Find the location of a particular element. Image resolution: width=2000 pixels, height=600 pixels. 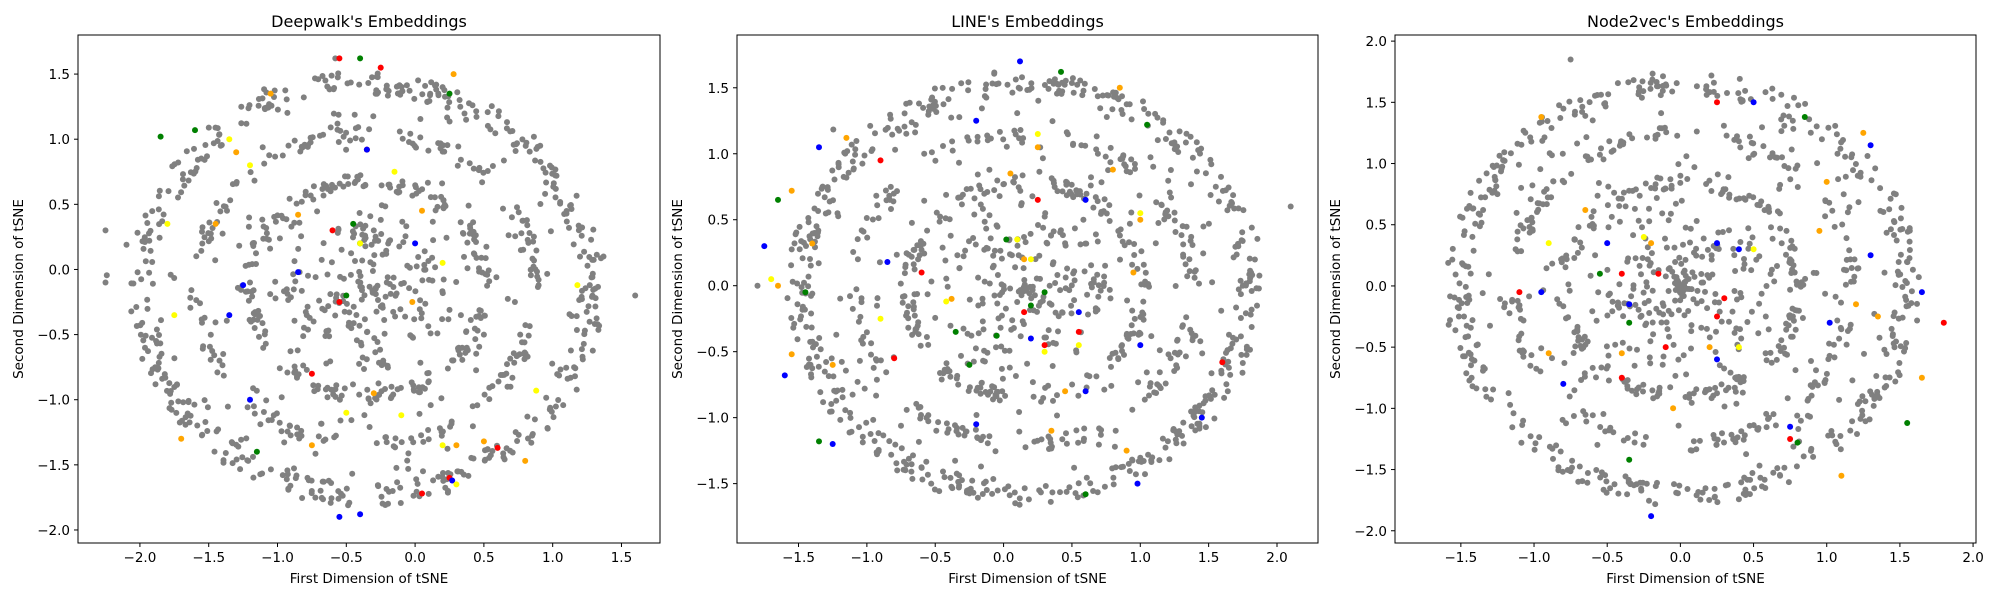

y-tick-label: −1.0 is located at coordinates (712, 419).